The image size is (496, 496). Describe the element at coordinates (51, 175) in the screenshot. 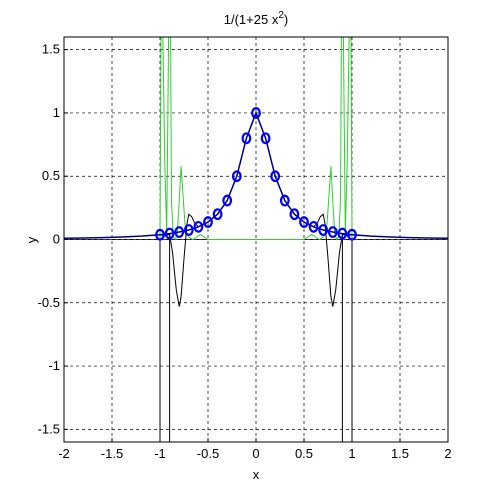

I see `y-tick-label: 0.5` at that location.